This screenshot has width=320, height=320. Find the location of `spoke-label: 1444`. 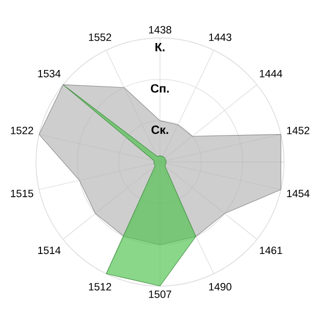

spoke-label: 1444 is located at coordinates (271, 74).